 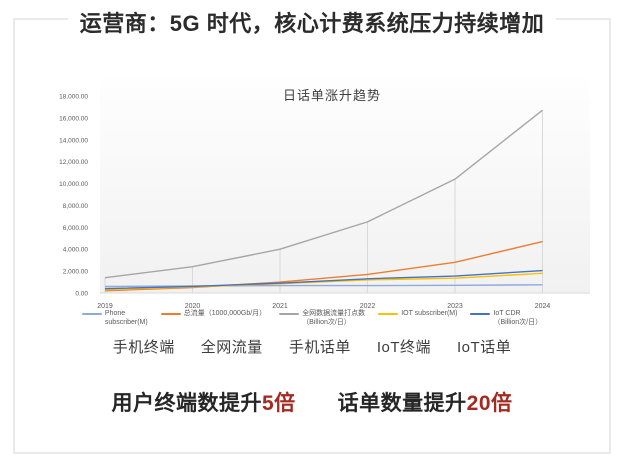 I want to click on y-axis-tick-label: 10,000.00, so click(x=73, y=184).